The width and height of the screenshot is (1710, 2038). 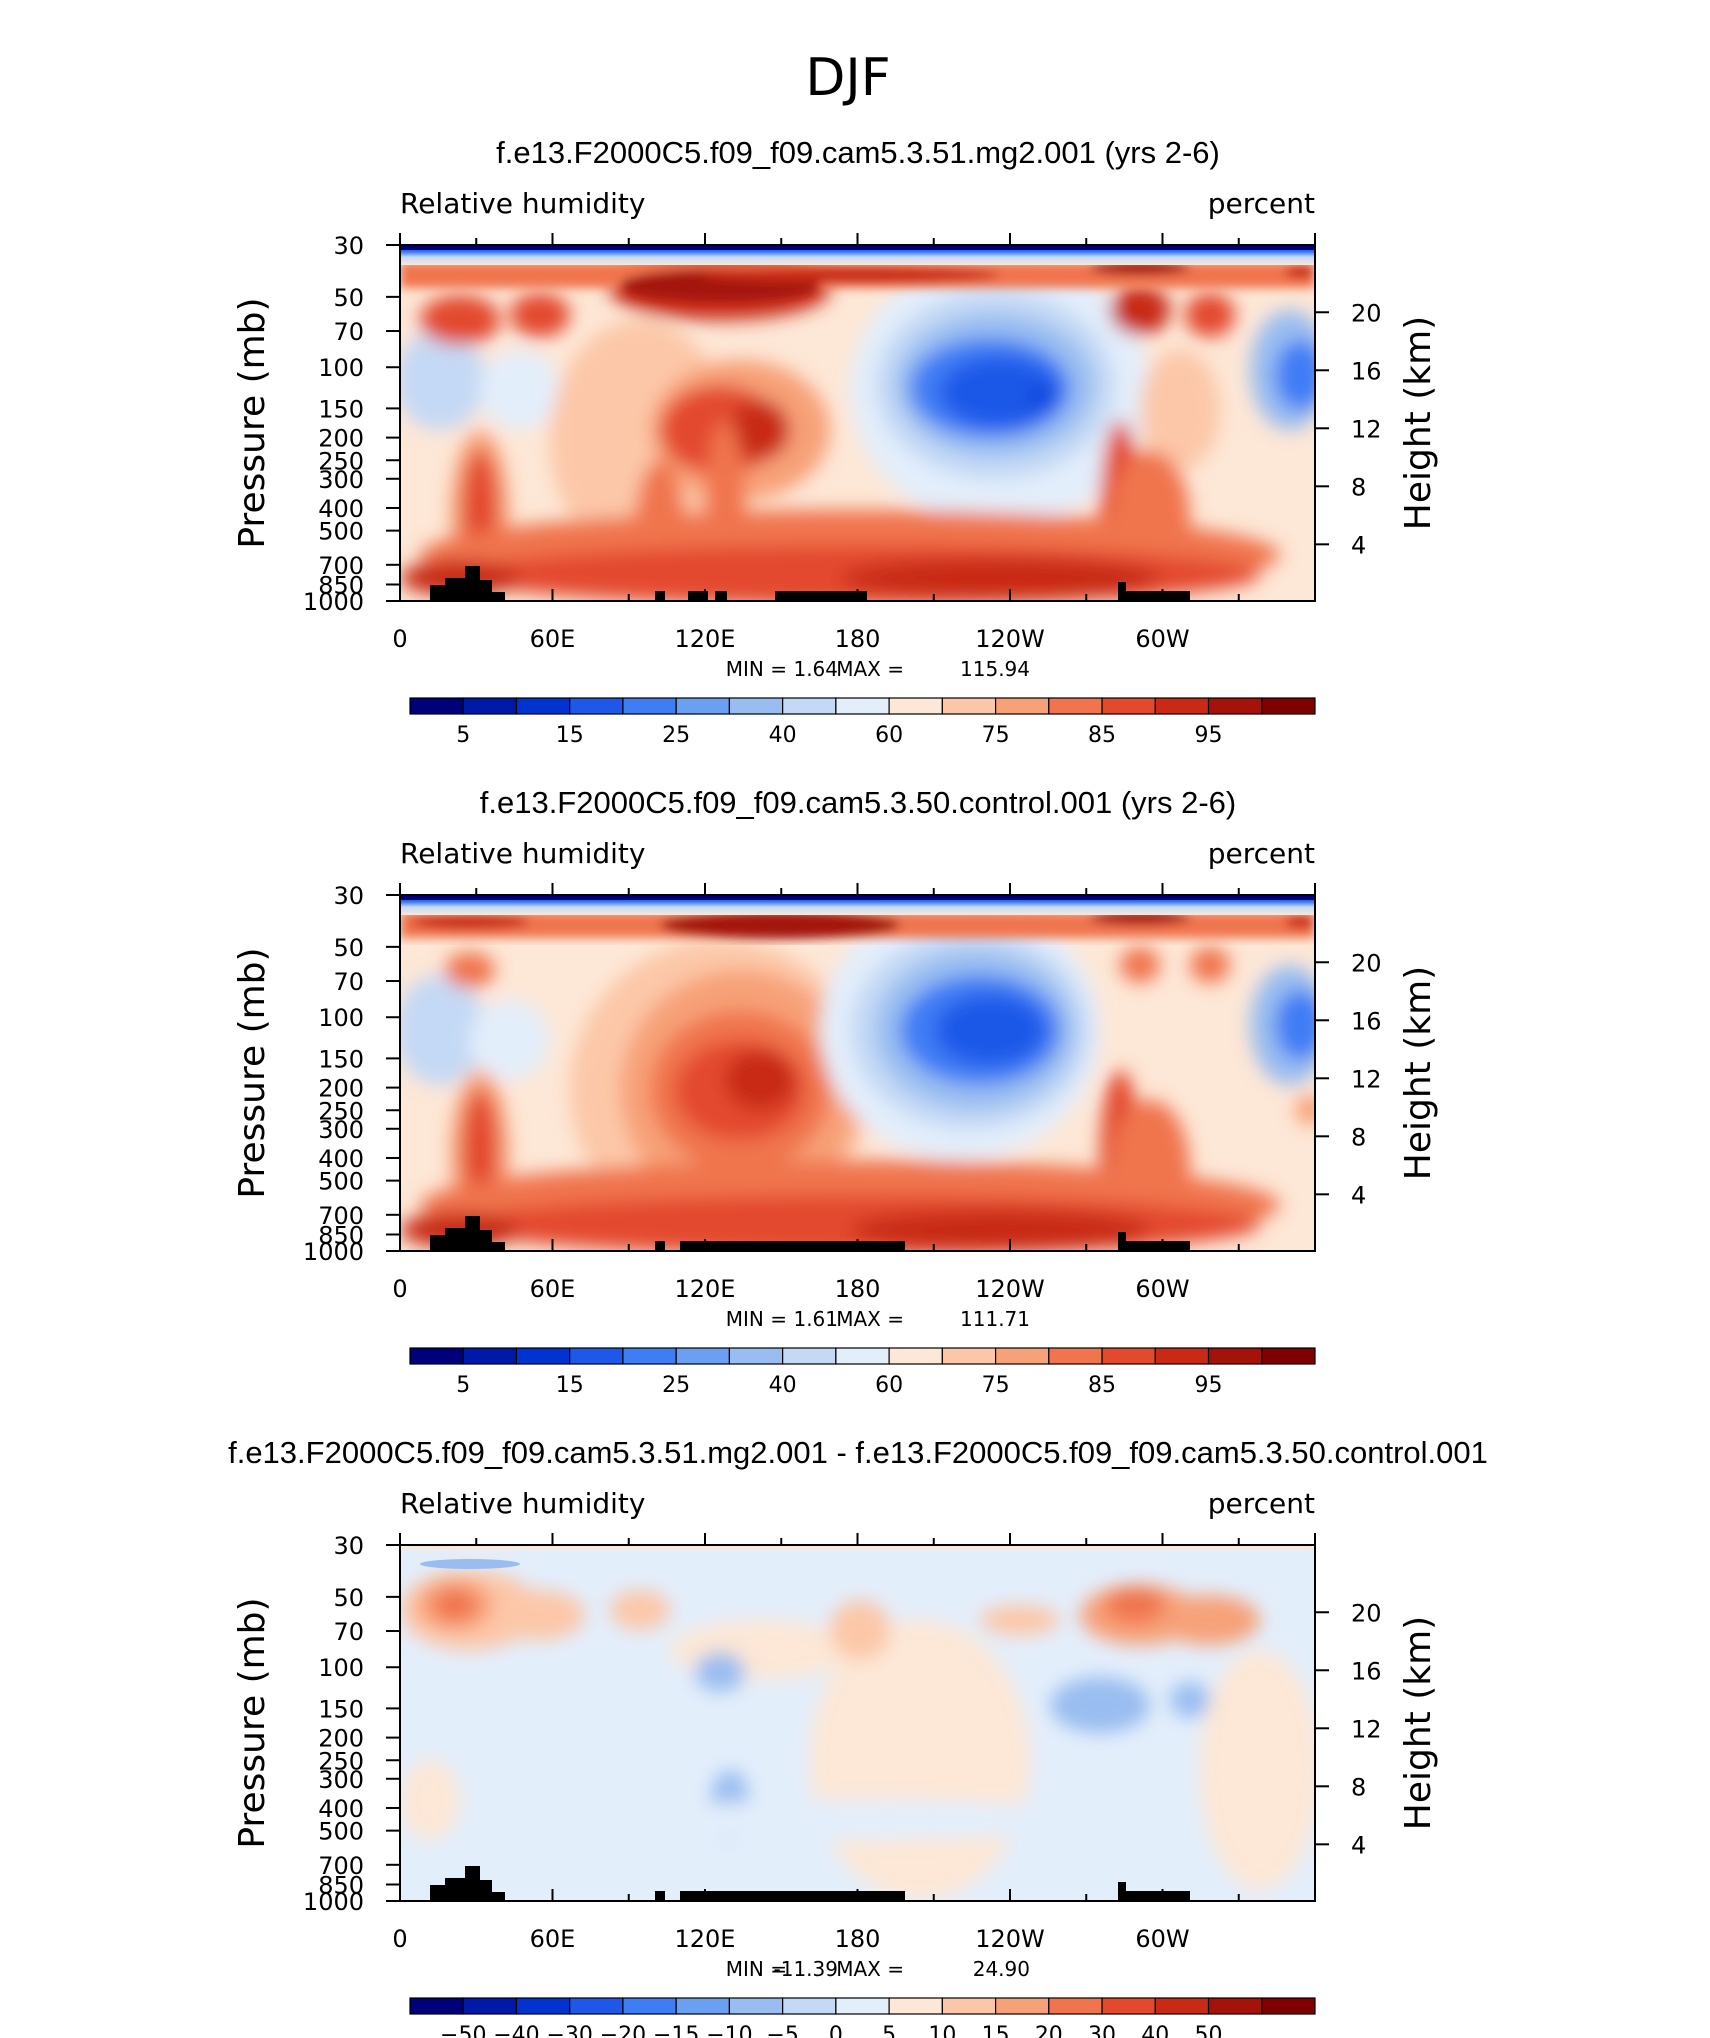 I want to click on colorbar-label: 20, so click(x=1049, y=2030).